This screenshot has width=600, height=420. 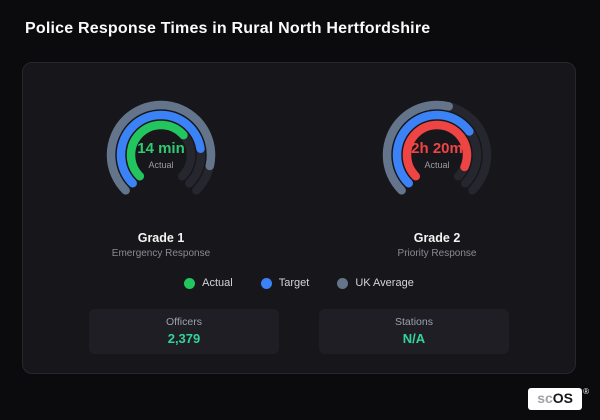 What do you see at coordinates (384, 283) in the screenshot?
I see `legend-label-uk-average: UK Average` at bounding box center [384, 283].